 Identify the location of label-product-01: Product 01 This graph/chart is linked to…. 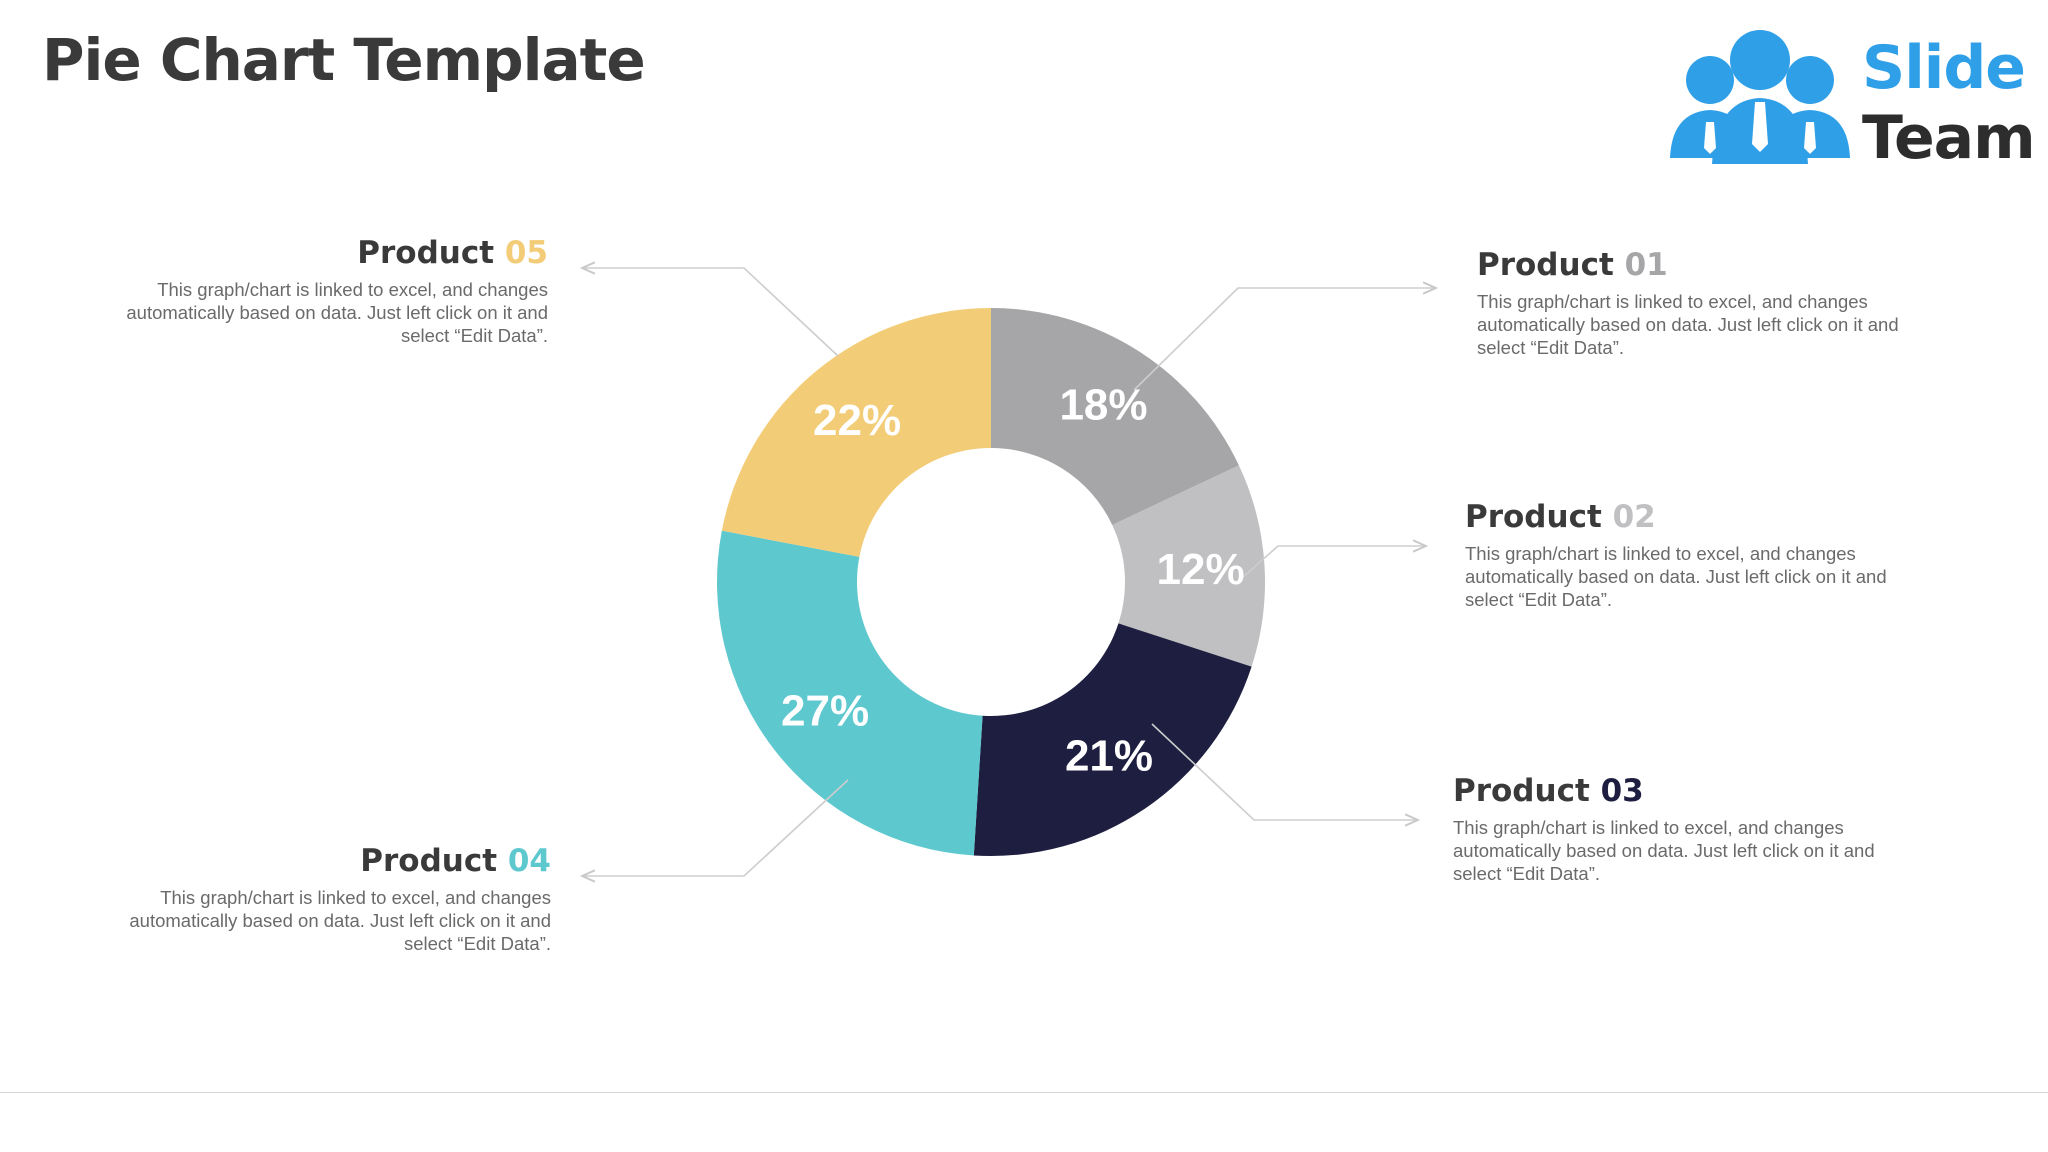
(1697, 302).